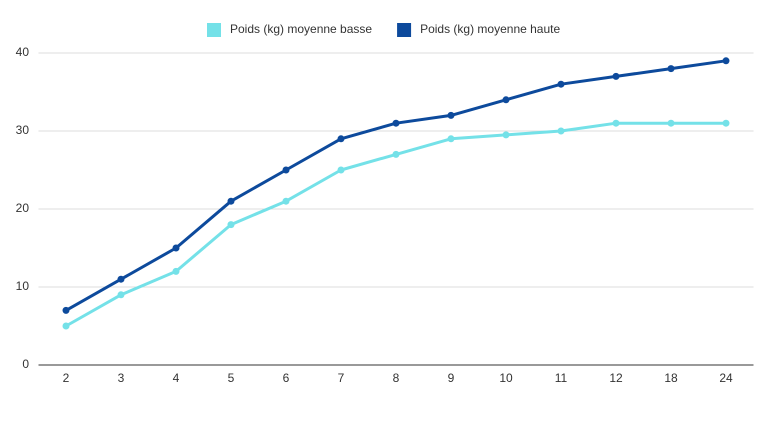  I want to click on legend-label: Poids (kg) moyenne haute, so click(490, 29).